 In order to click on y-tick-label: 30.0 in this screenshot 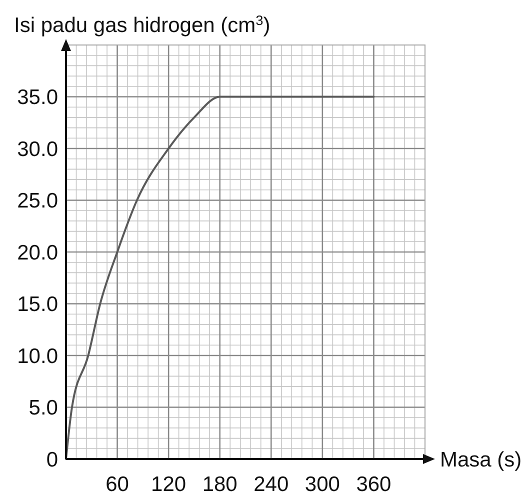, I will do `click(37, 149)`.